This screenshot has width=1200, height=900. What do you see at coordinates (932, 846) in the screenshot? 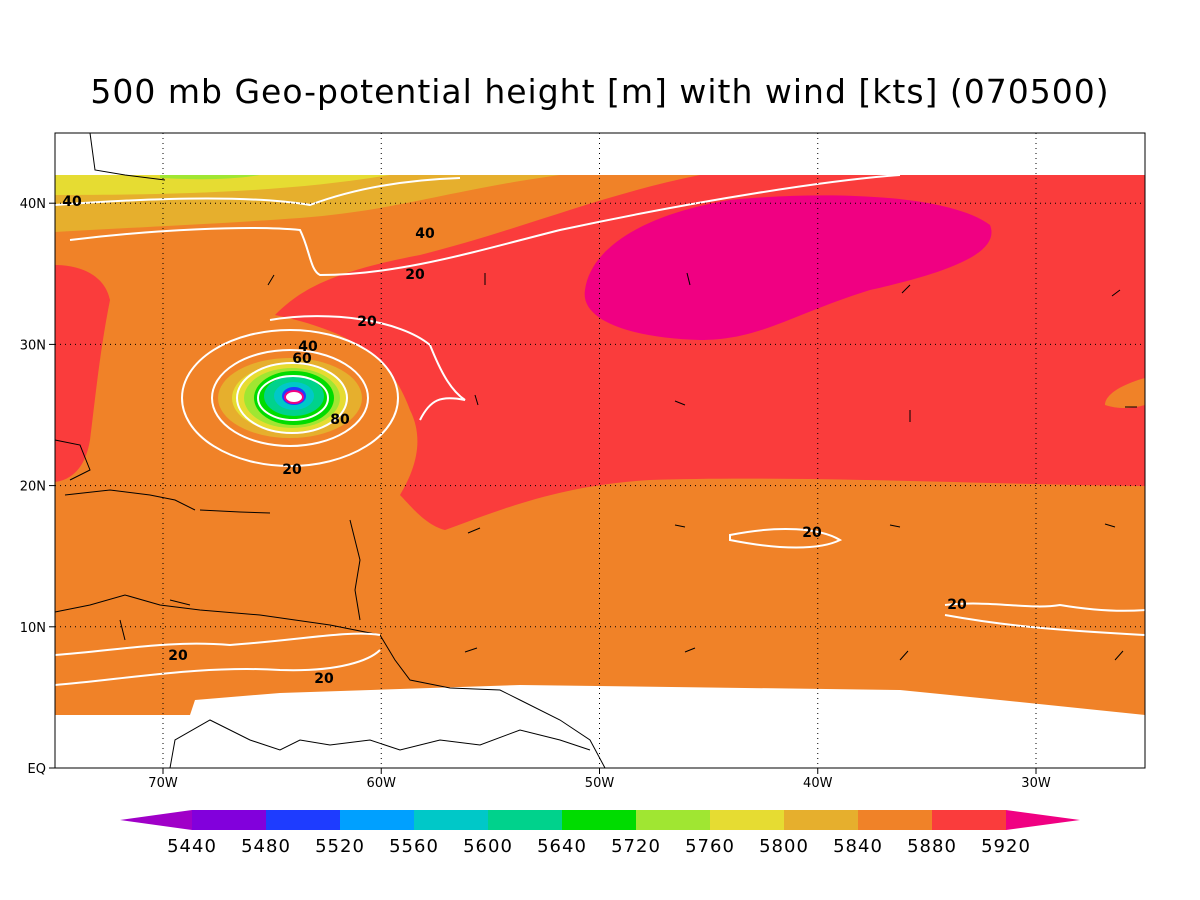
I see `colorbar-label: 5880` at bounding box center [932, 846].